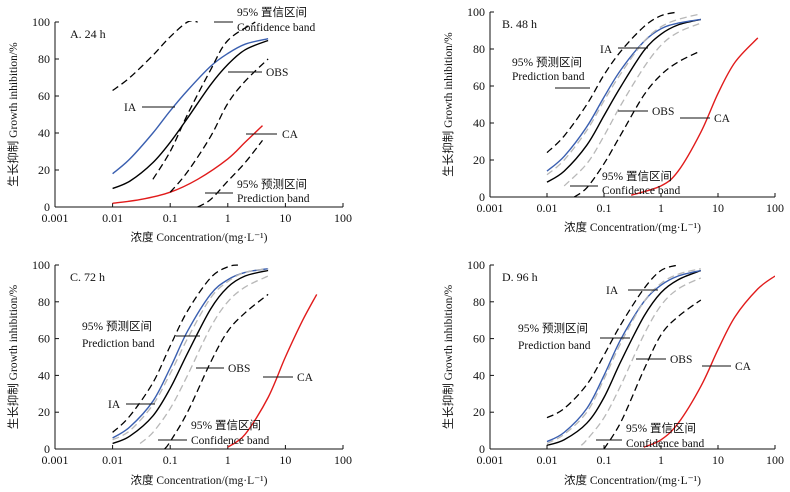 The image size is (790, 492). I want to click on panel-label: C. 72 h, so click(87, 277).